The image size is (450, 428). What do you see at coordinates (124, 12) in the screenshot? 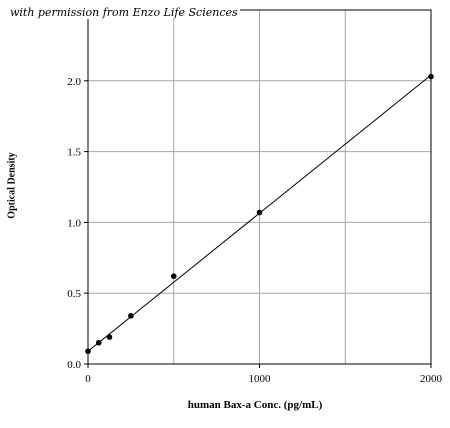
I see `credit-text: with permission from Enzo Life Sciences` at bounding box center [124, 12].